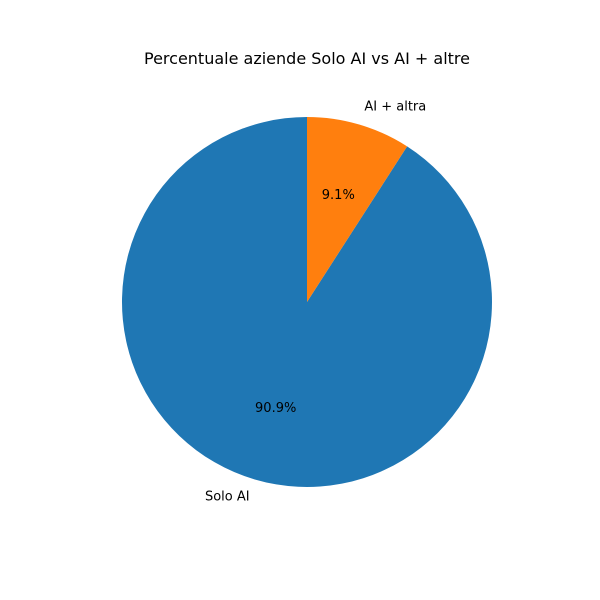  What do you see at coordinates (275, 408) in the screenshot?
I see `percent-label-solo-ai: 90.9%` at bounding box center [275, 408].